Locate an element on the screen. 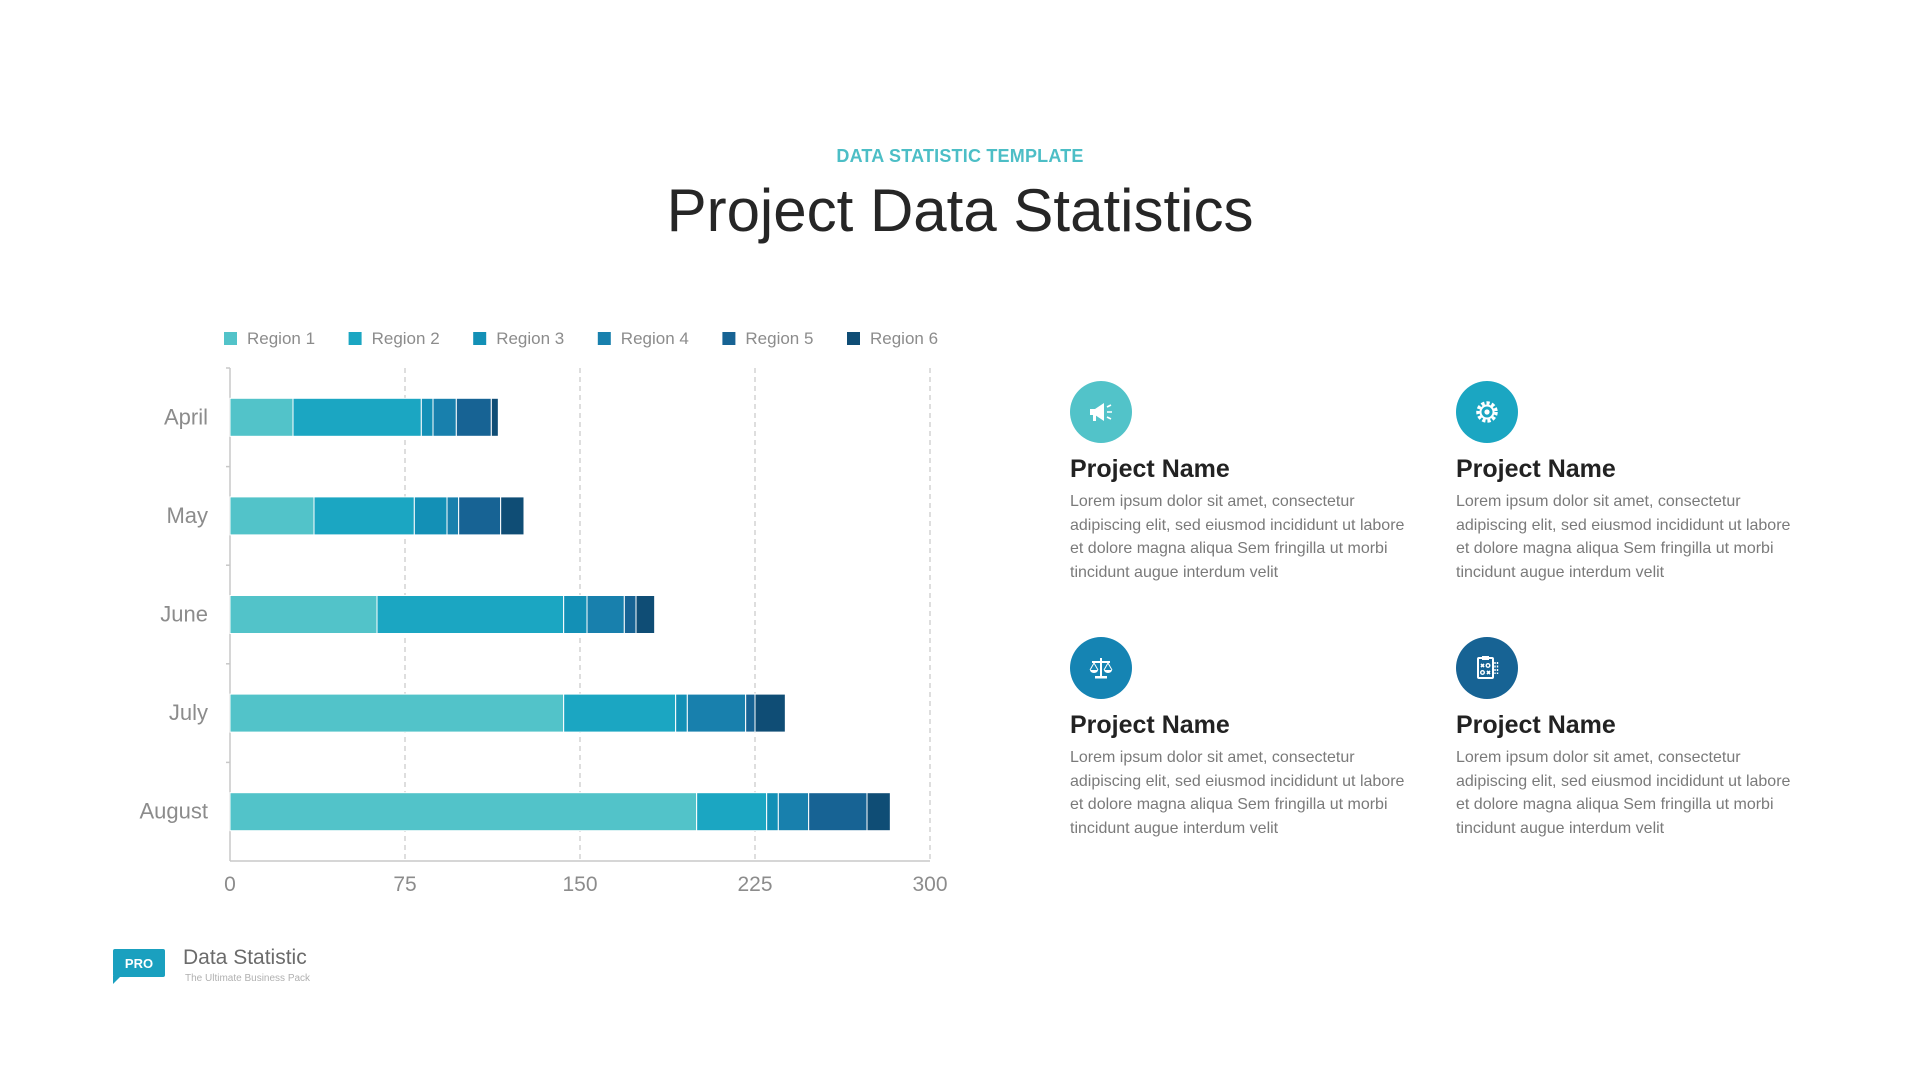 Image resolution: width=1920 pixels, height=1080 pixels. legend-label: Region 5 is located at coordinates (779, 338).